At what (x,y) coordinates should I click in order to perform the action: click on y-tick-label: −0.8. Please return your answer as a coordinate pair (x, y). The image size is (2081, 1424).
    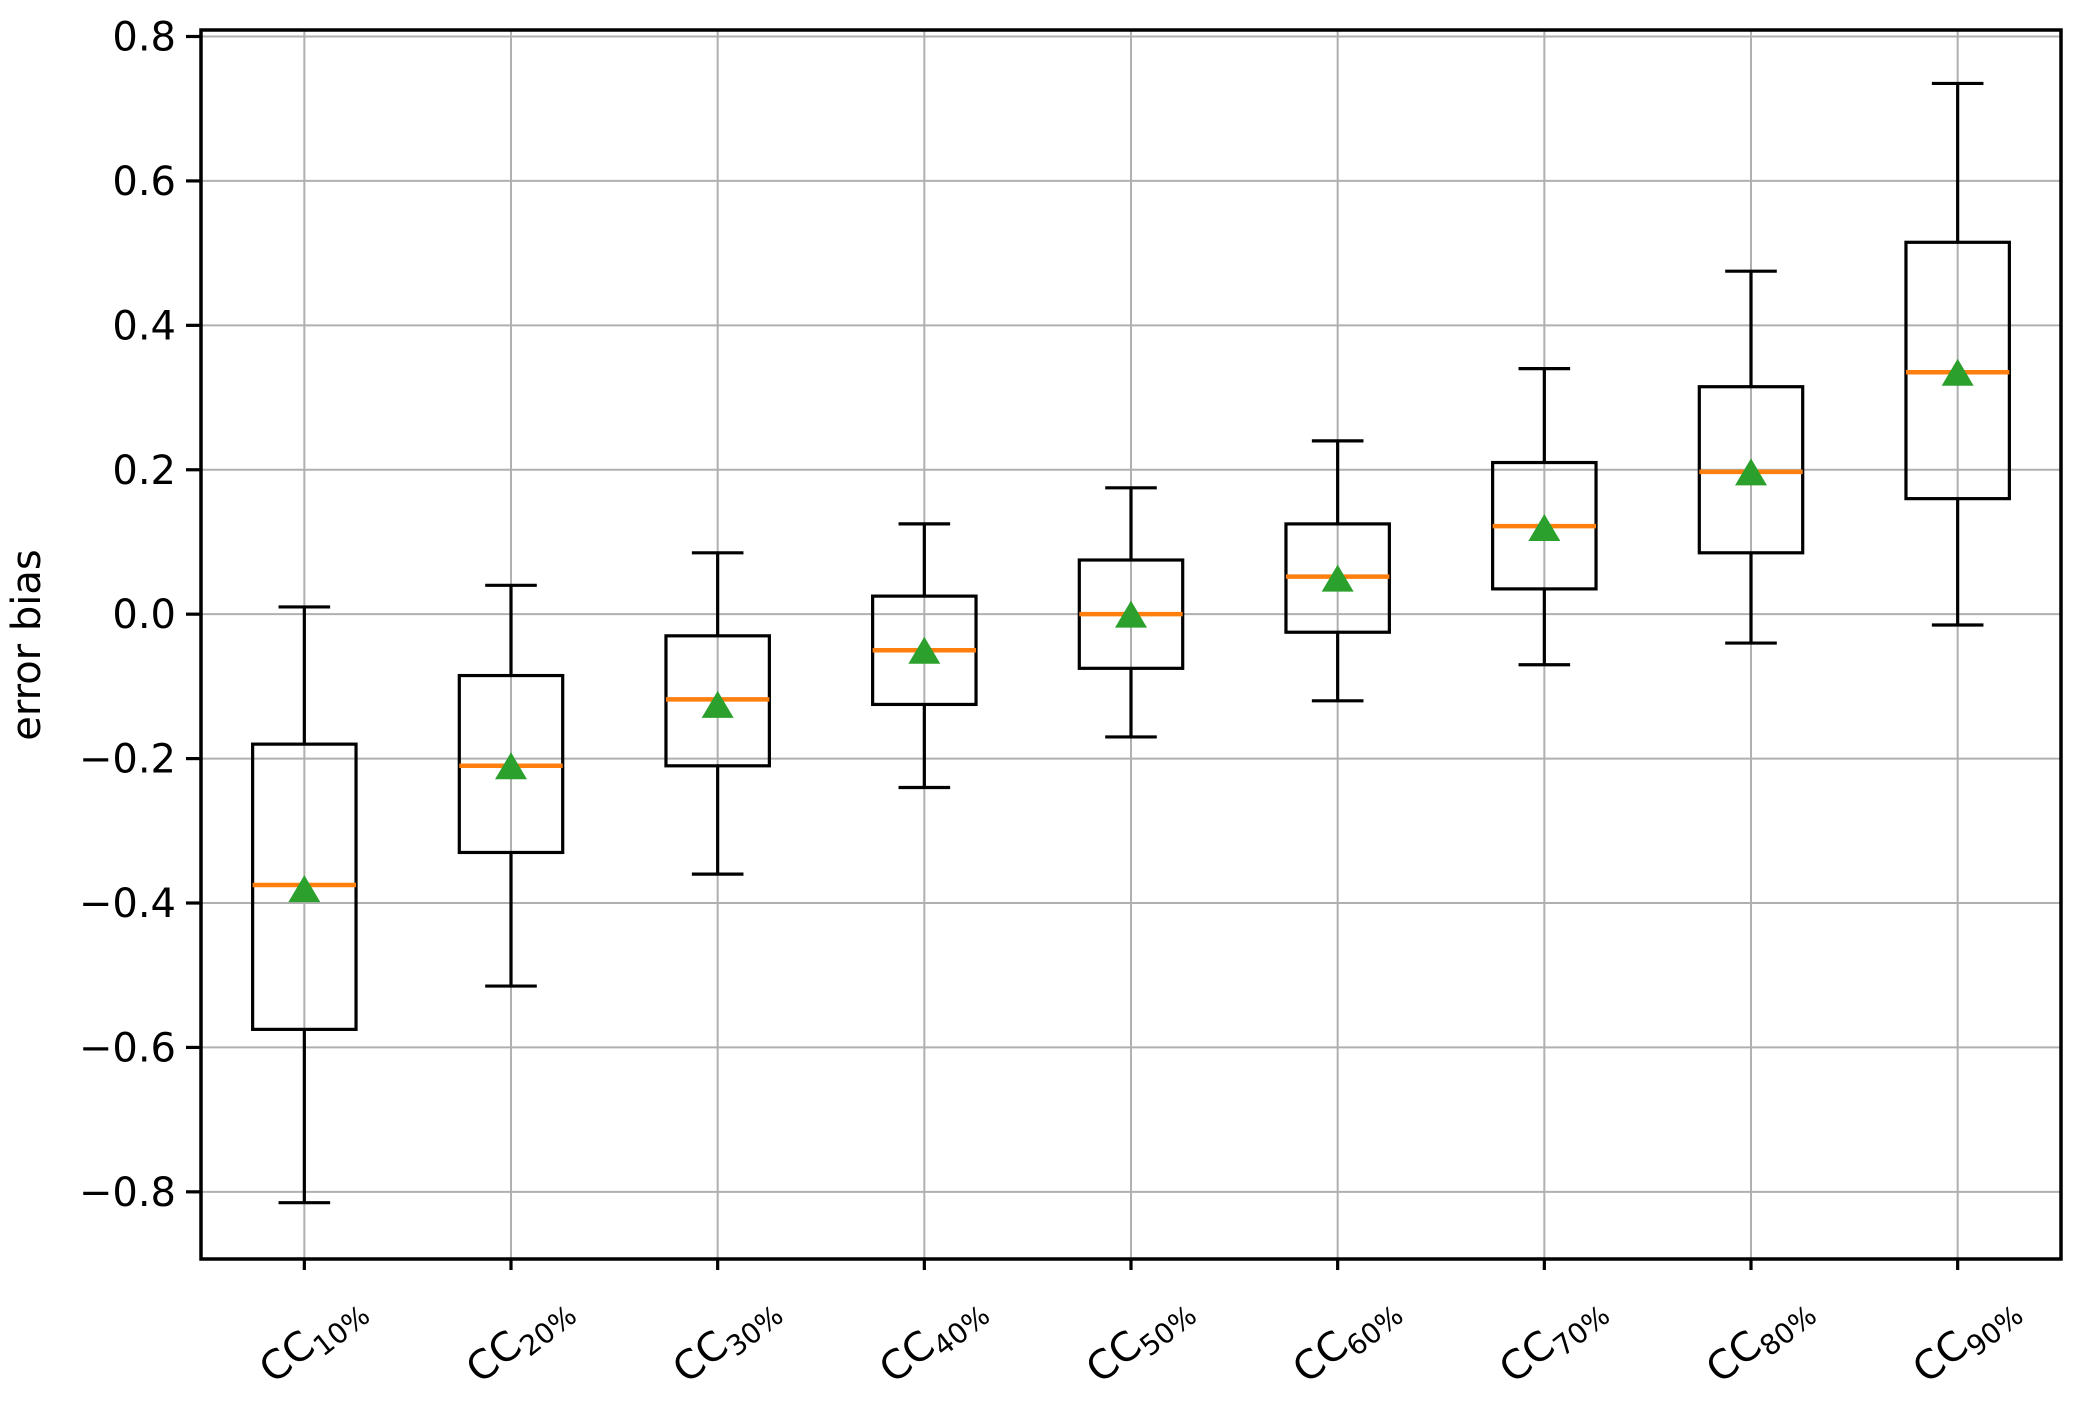
    Looking at the image, I should click on (127, 1193).